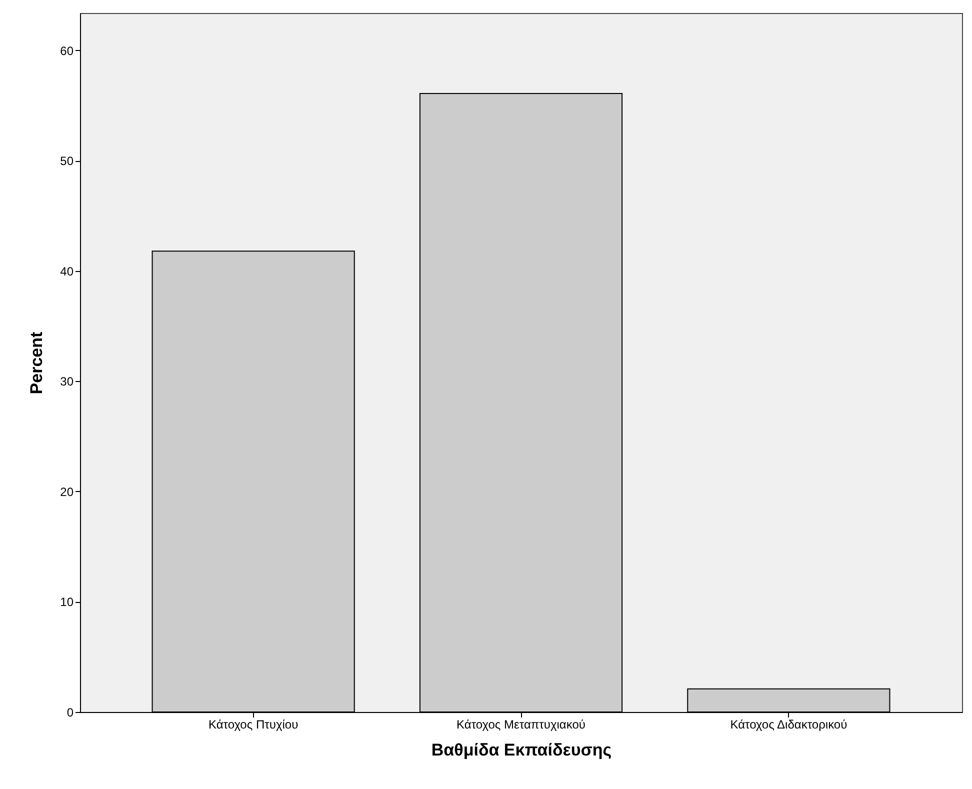 Image resolution: width=972 pixels, height=789 pixels. I want to click on x-axis-title: Βαθμίδα Εκπαίδευσης, so click(521, 750).